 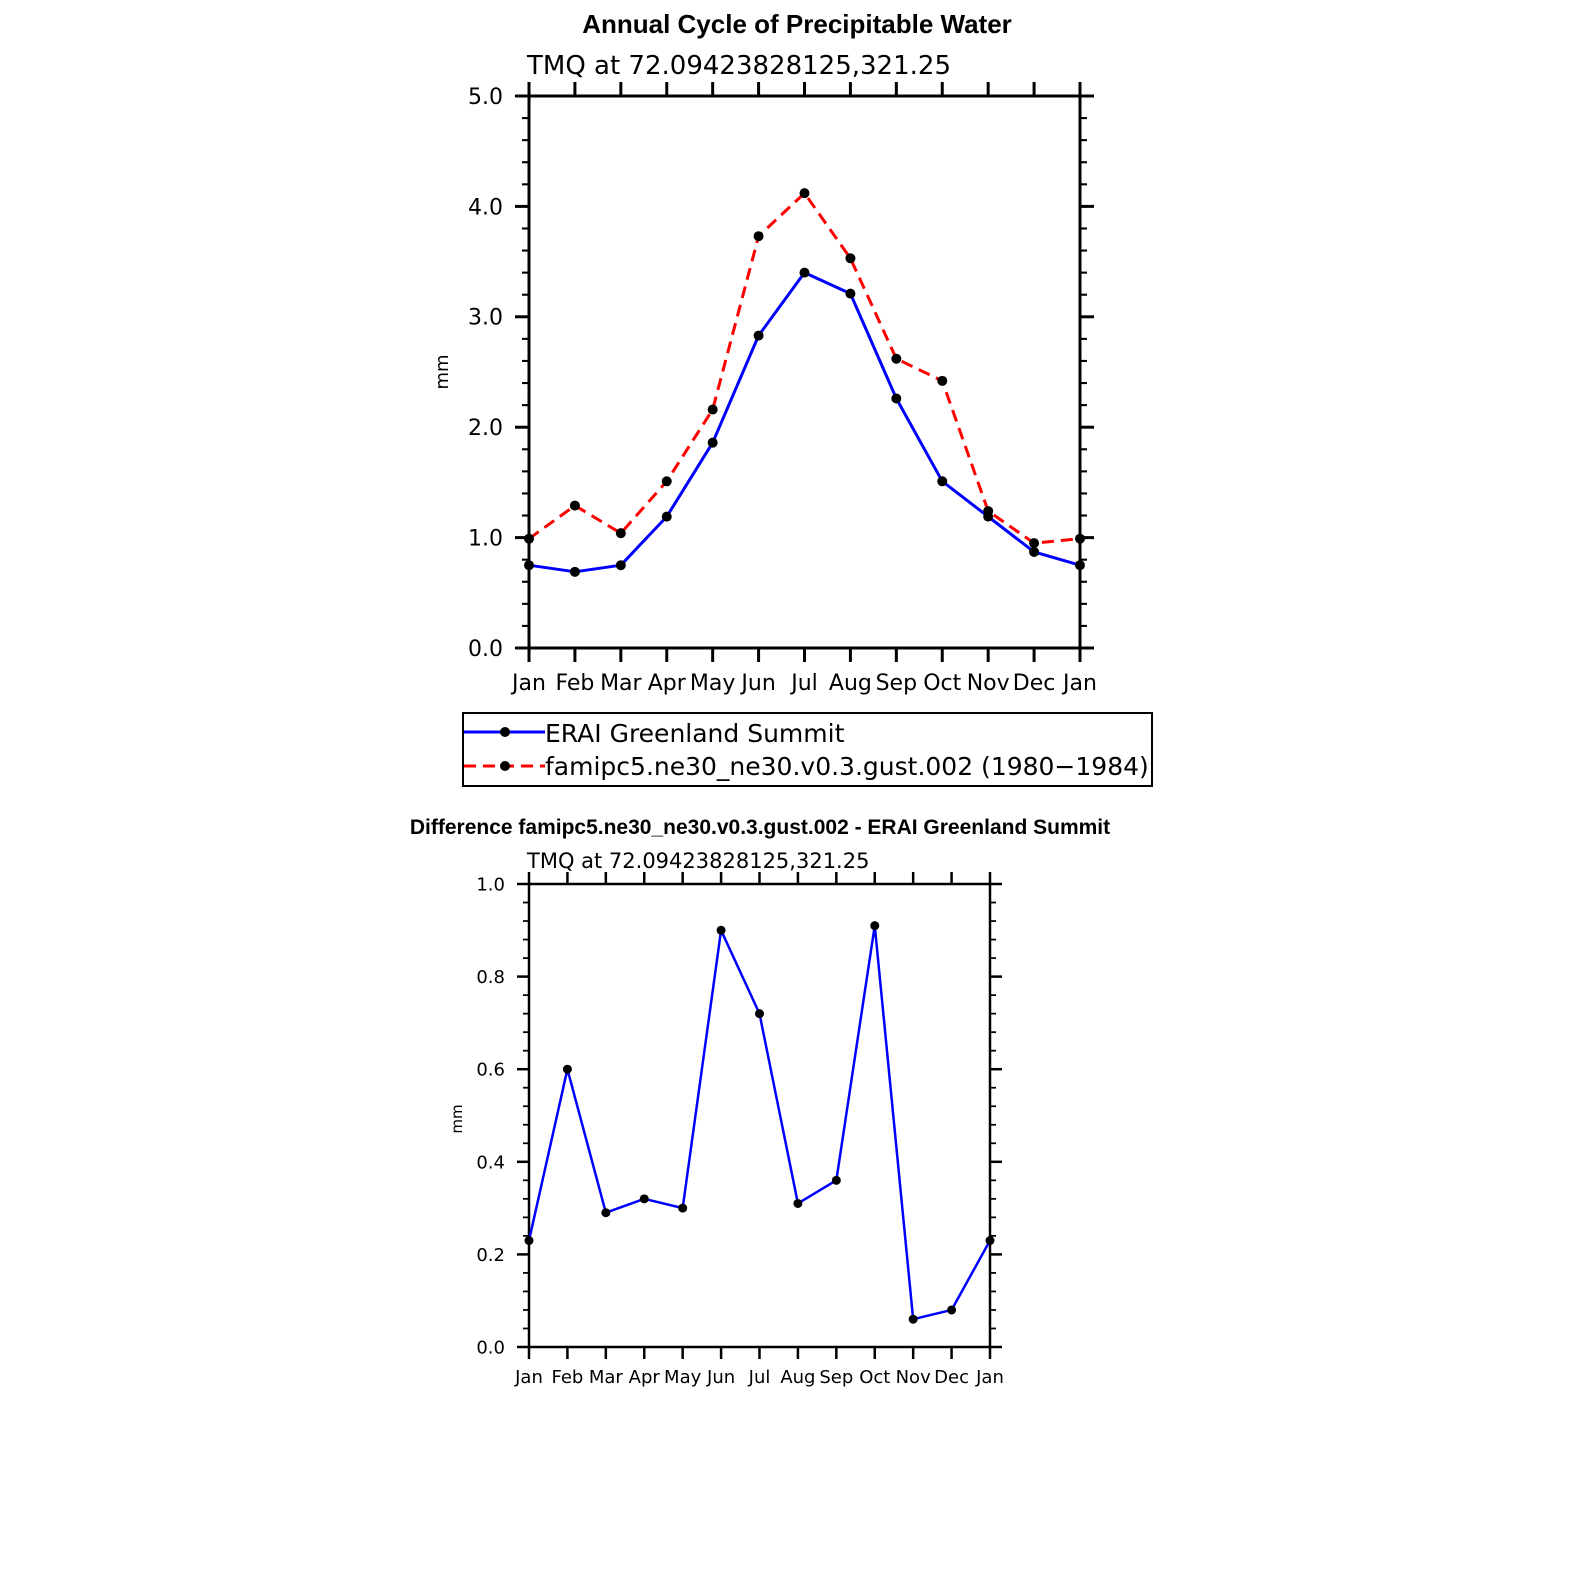 I want to click on y-tick-label: 0.8, so click(x=490, y=977).